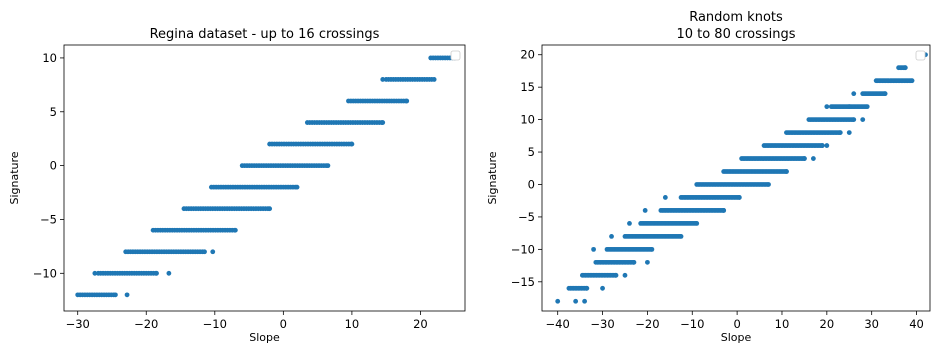 The image size is (933, 346). I want to click on x-axis-ticks: −40 −30 −20 −10 0 10 20 30 40, so click(735, 321).